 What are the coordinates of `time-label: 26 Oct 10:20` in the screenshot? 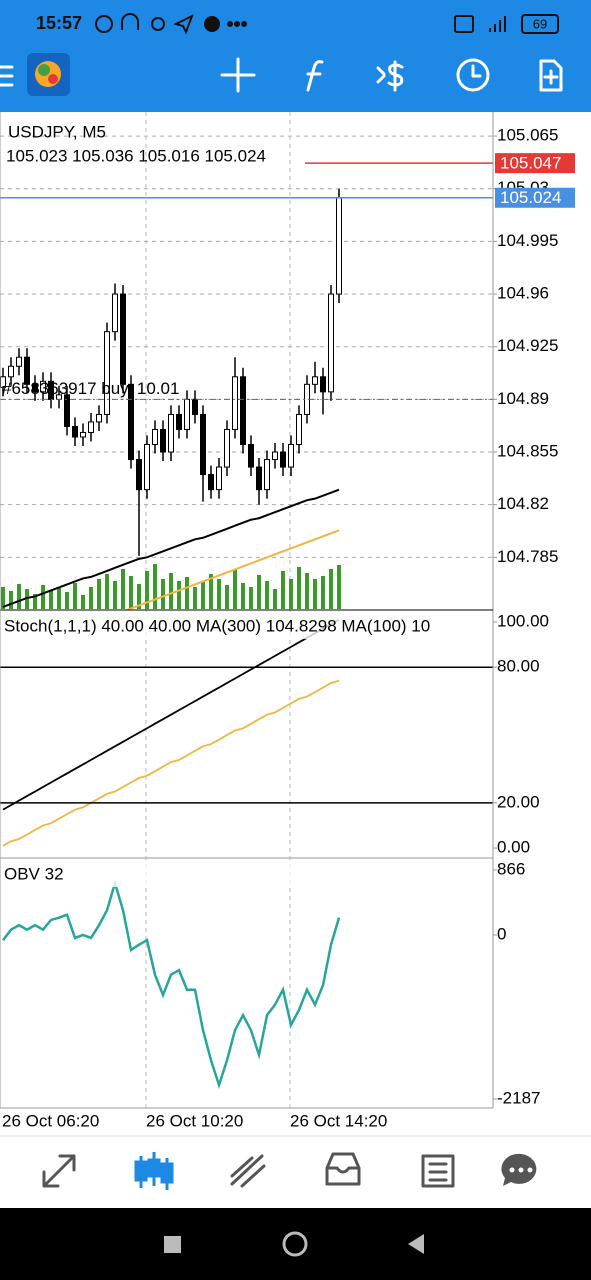 It's located at (194, 1120).